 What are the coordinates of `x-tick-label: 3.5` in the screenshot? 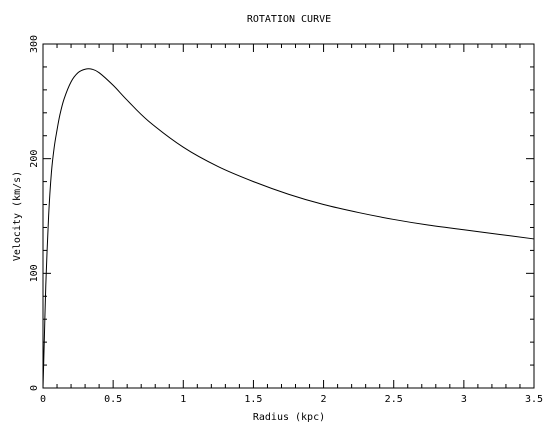 It's located at (534, 399).